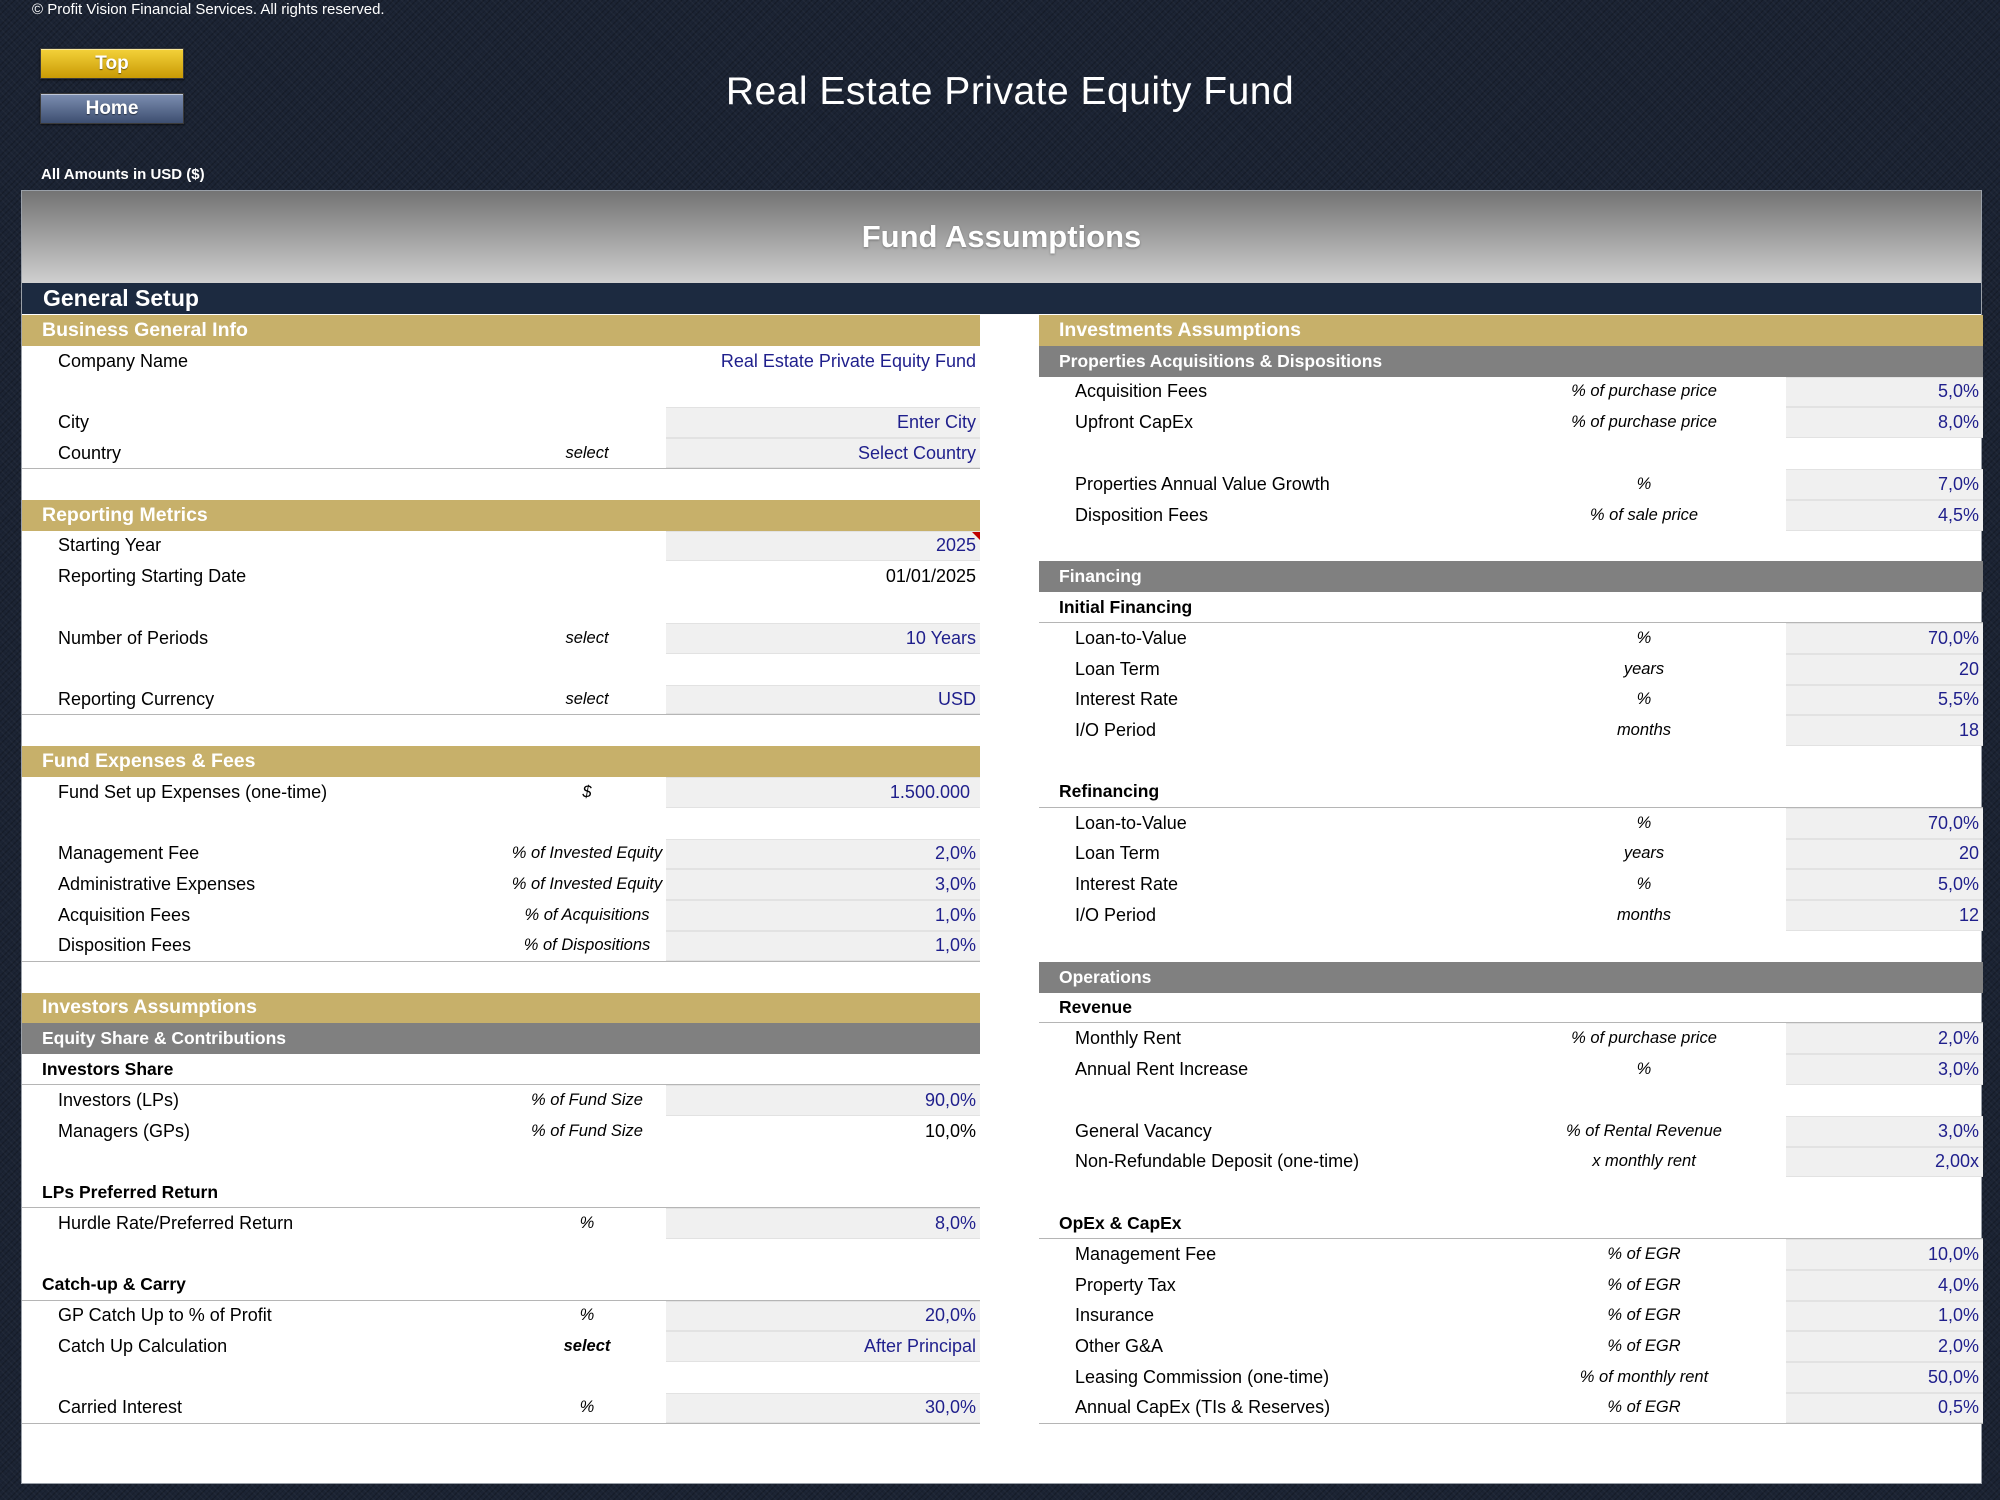  What do you see at coordinates (112, 63) in the screenshot?
I see `top-button: Top` at bounding box center [112, 63].